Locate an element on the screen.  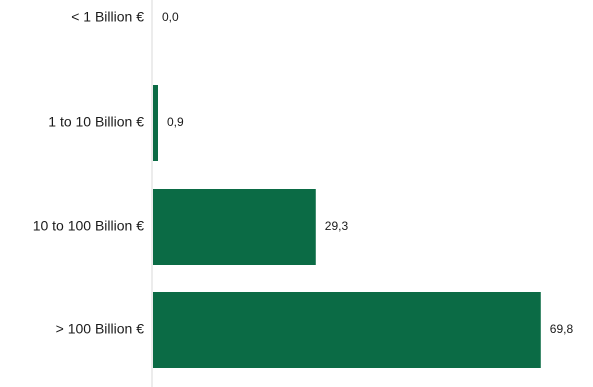
value-label-3: 69,8 is located at coordinates (562, 329).